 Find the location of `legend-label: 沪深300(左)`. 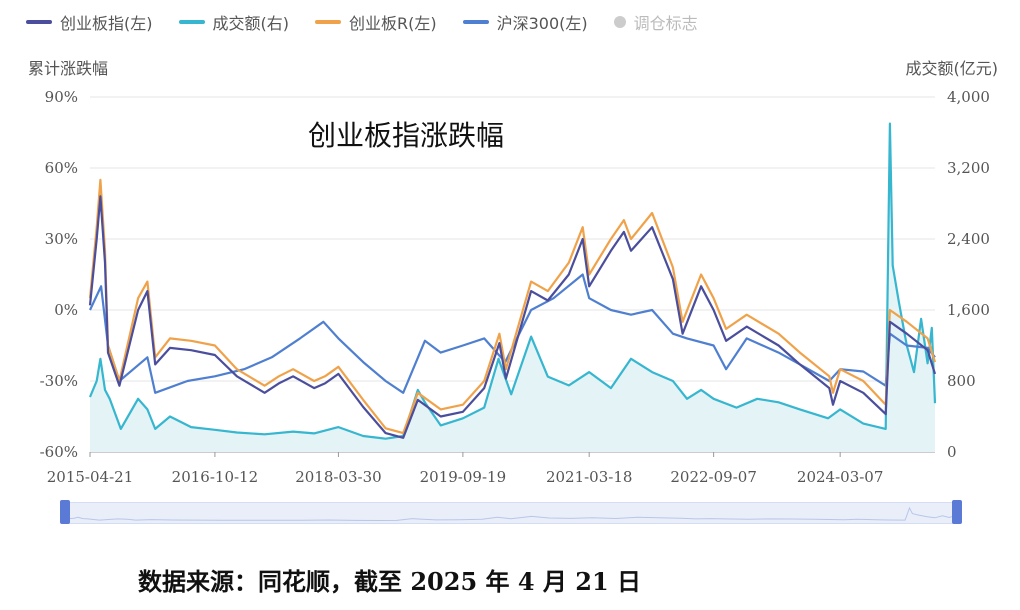

legend-label: 沪深300(左) is located at coordinates (542, 23).